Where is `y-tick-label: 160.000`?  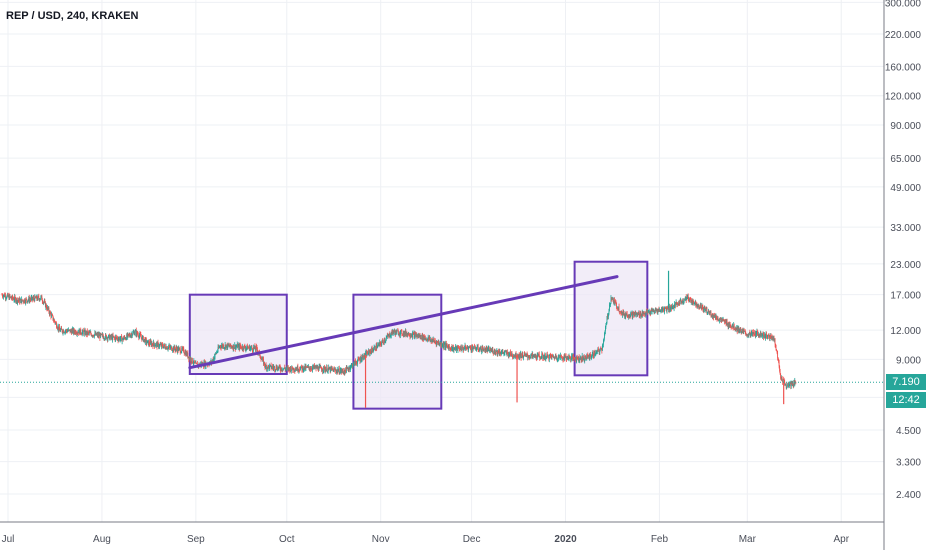
y-tick-label: 160.000 is located at coordinates (903, 67).